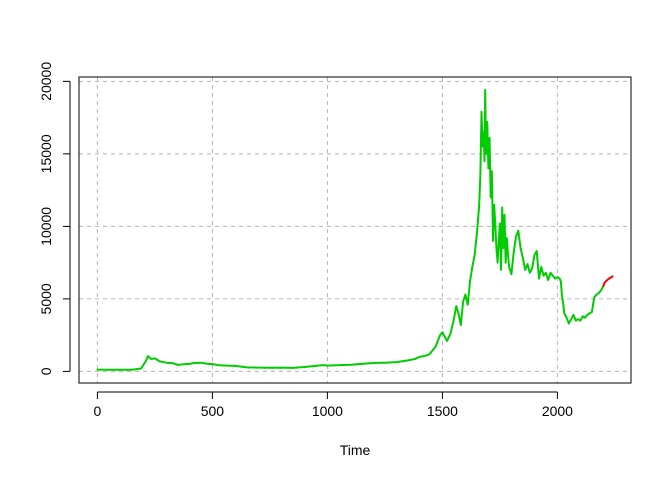 The image size is (672, 480). I want to click on x-axis-title: Time, so click(355, 450).